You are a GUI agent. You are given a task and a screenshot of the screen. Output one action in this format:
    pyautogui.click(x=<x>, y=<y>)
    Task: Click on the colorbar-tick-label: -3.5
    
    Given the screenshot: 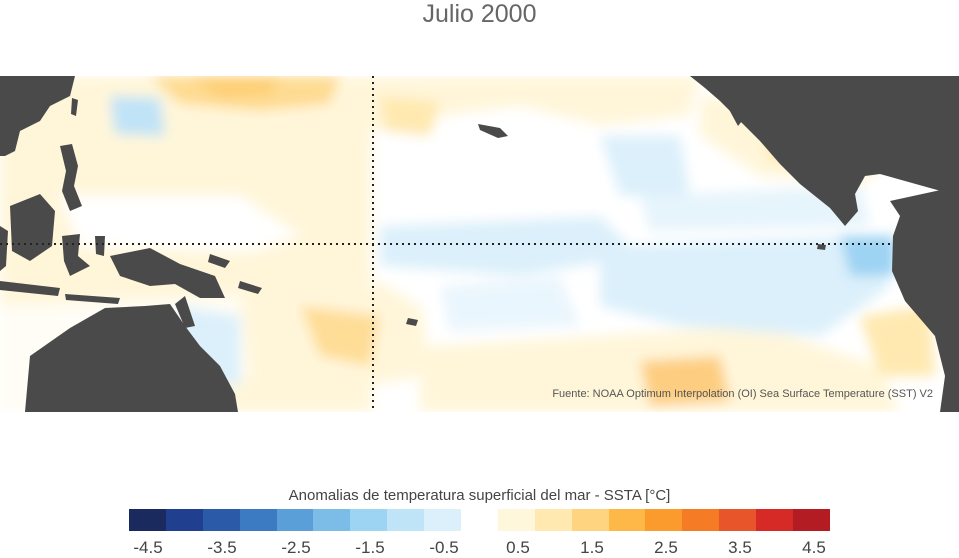 What is the action you would take?
    pyautogui.click(x=222, y=547)
    